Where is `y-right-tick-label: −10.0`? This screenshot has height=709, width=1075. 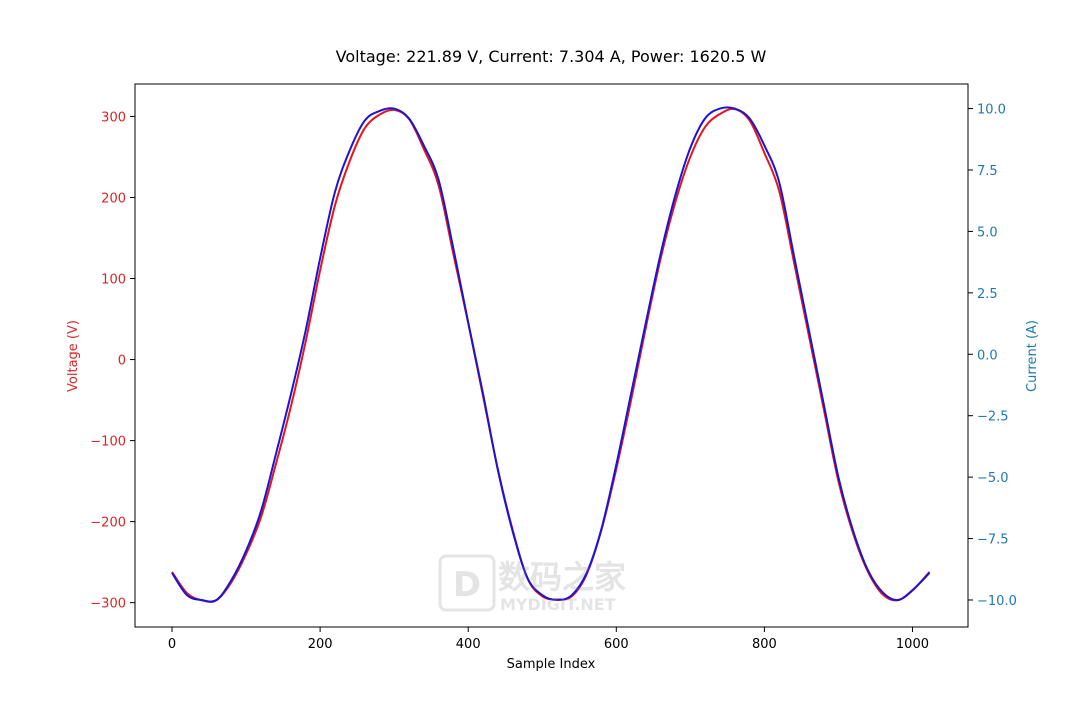 y-right-tick-label: −10.0 is located at coordinates (997, 601).